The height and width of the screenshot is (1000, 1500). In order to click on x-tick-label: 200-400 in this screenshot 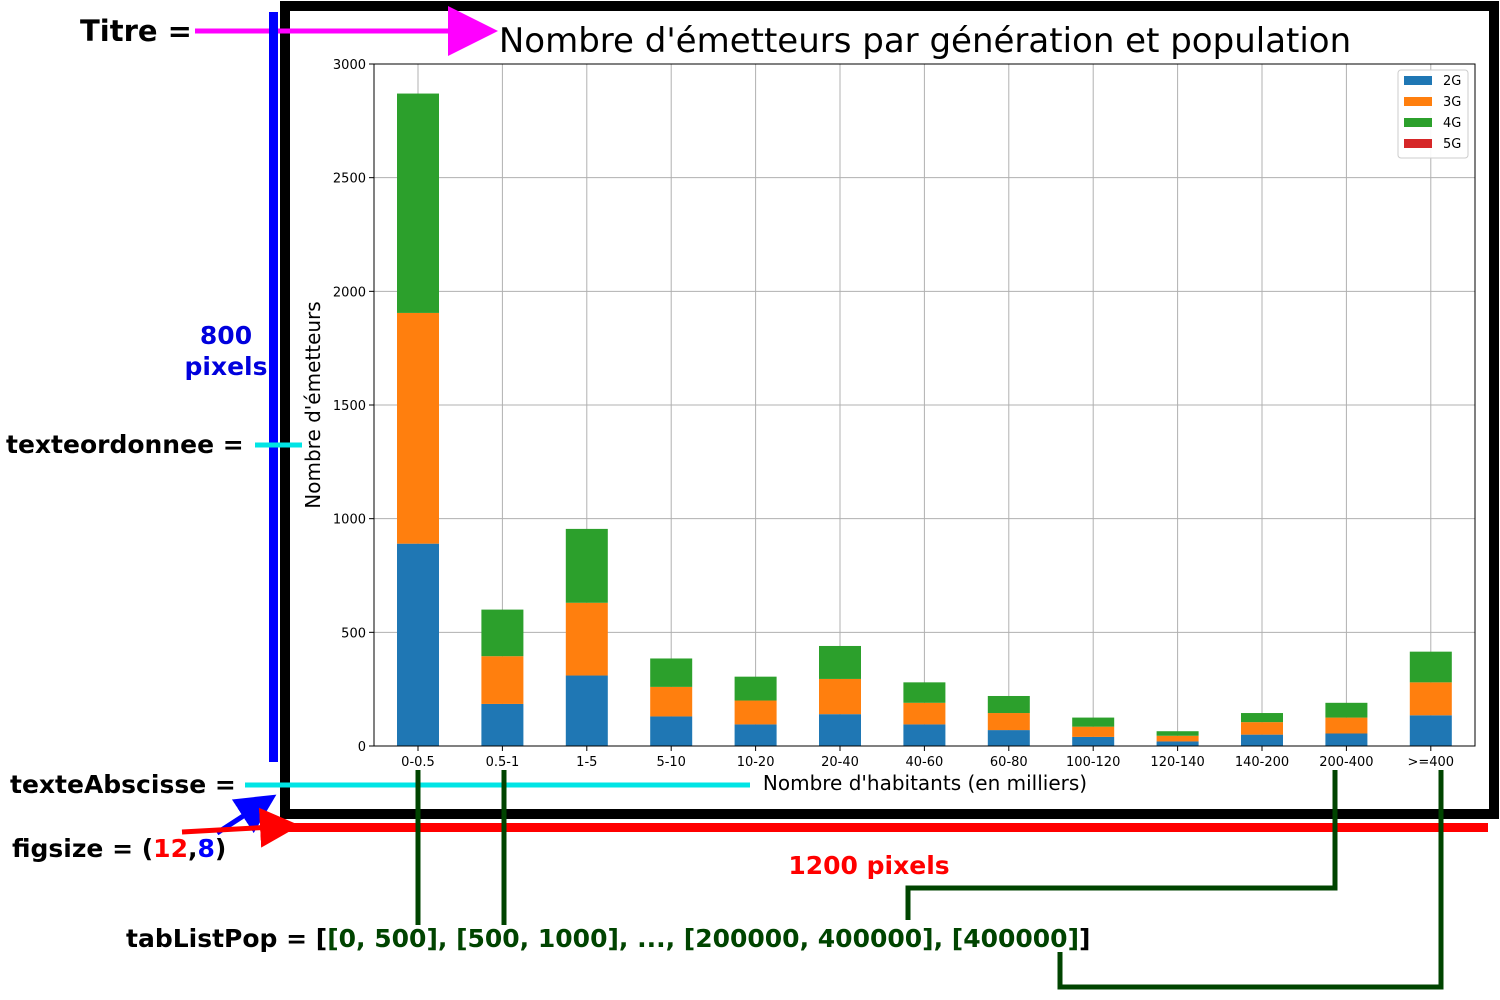, I will do `click(1346, 762)`.